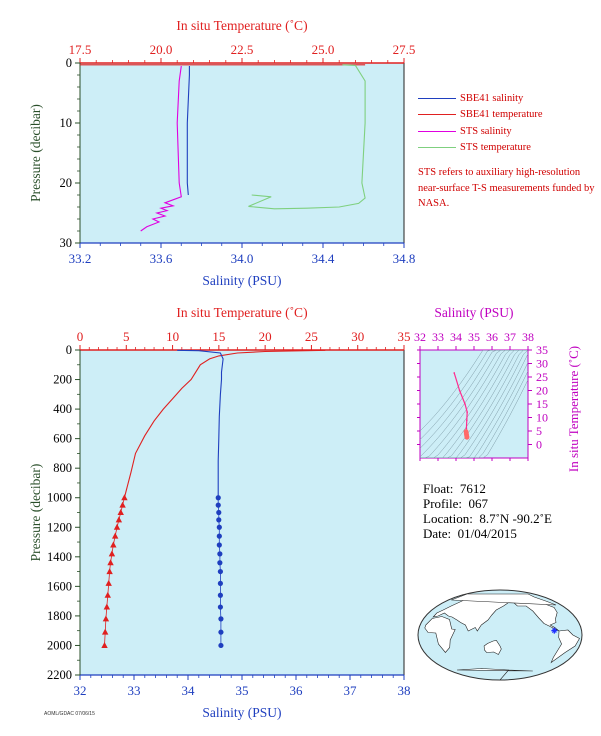 The image size is (601, 736). I want to click on temperature-tick-label: 20, so click(265, 336).